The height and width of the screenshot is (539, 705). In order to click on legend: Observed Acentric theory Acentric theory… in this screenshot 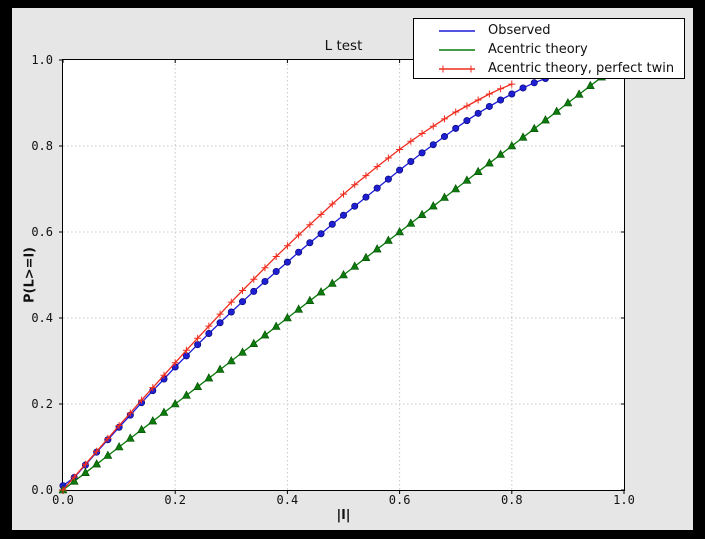, I will do `click(549, 48)`.